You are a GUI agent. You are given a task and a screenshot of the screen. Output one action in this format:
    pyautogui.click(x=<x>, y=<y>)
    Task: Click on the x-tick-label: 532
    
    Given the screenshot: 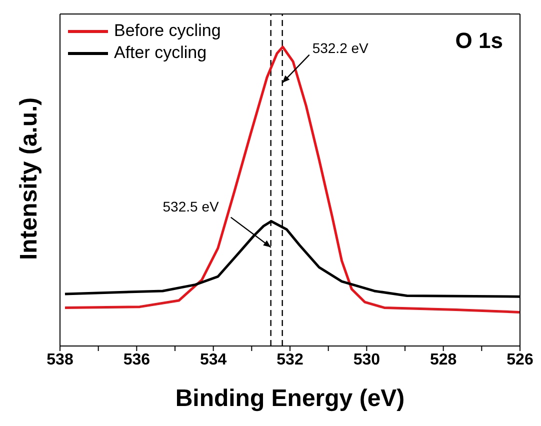 What is the action you would take?
    pyautogui.click(x=290, y=359)
    